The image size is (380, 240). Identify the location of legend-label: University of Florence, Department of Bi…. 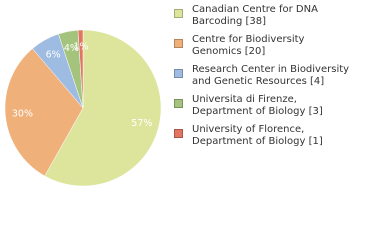
(257, 135).